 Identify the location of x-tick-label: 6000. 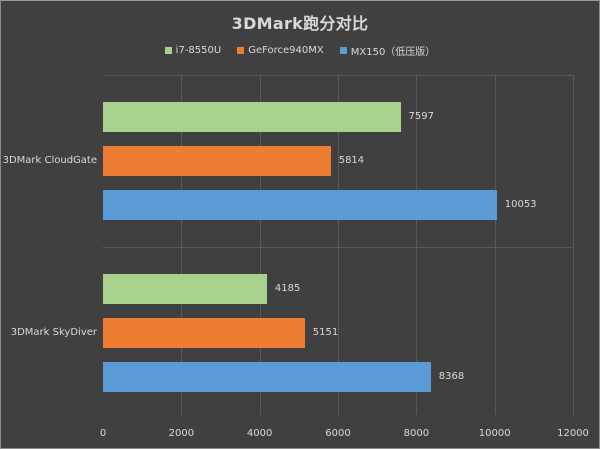
(338, 433).